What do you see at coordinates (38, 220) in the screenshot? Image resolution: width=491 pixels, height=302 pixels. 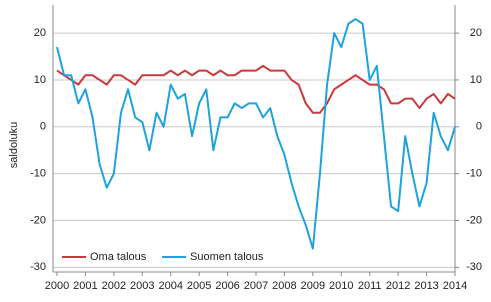 I see `y-tick-label: -20` at bounding box center [38, 220].